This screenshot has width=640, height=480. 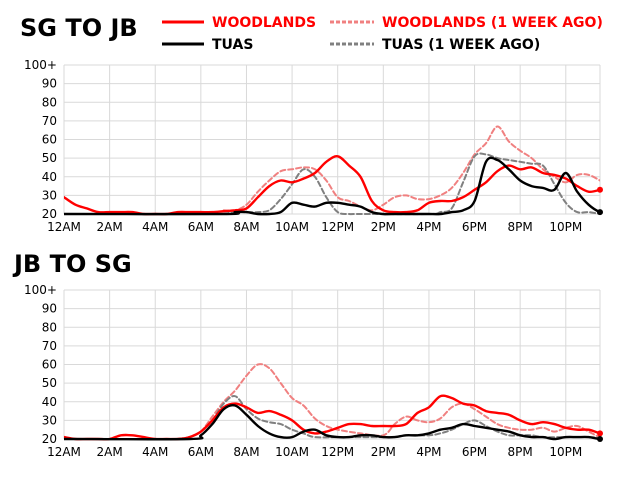 What do you see at coordinates (79, 28) in the screenshot?
I see `chart-title-sg-to-jb: SG TO JB` at bounding box center [79, 28].